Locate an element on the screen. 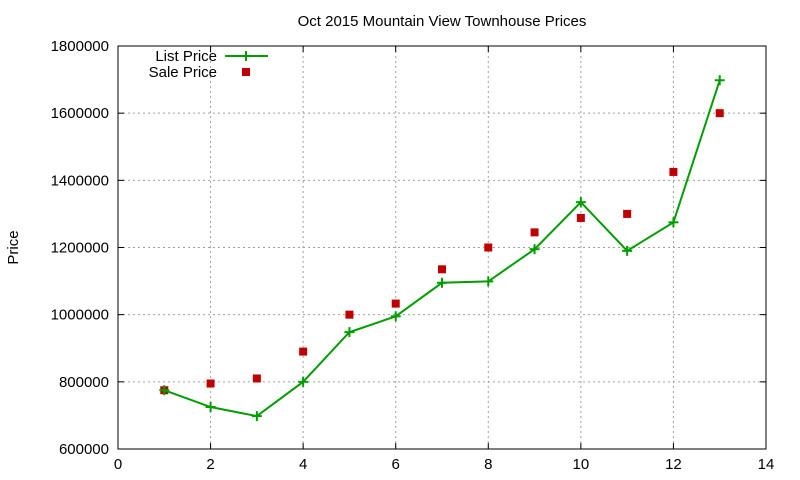 This screenshot has height=480, width=800. x-tick-label: 6 is located at coordinates (396, 464).